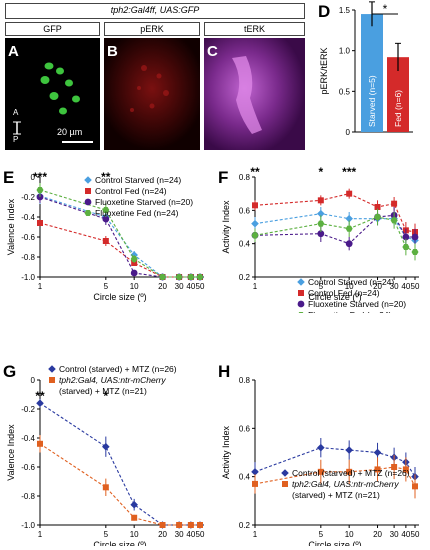  Describe the element at coordinates (33, 177) in the screenshot. I see `y-tick-label: 0` at that location.